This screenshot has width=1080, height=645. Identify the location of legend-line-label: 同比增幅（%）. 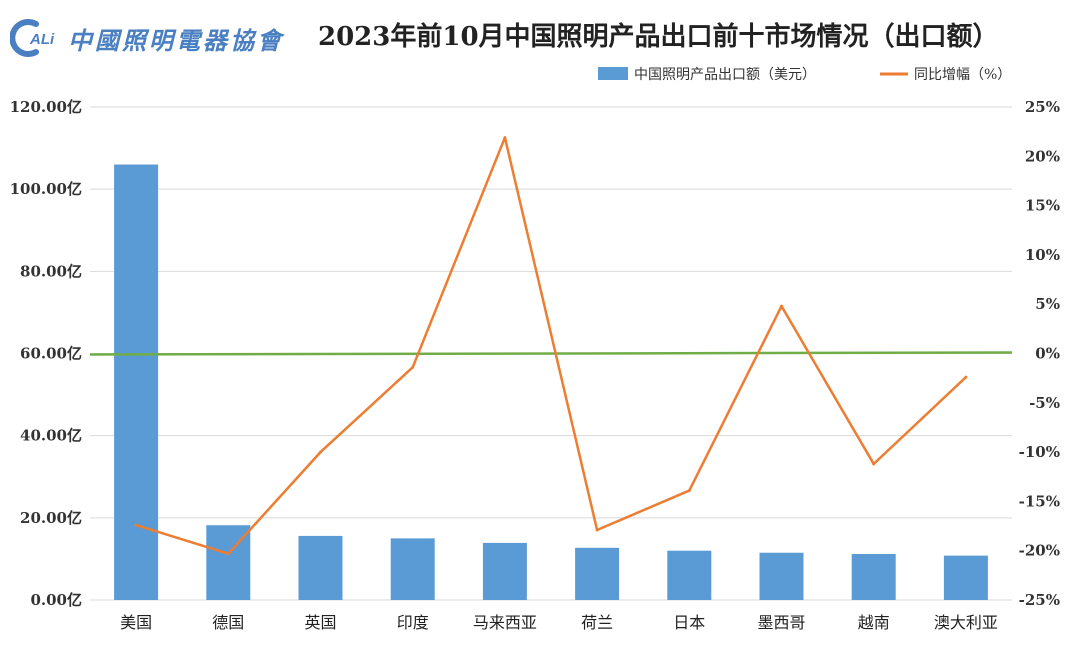
(962, 75).